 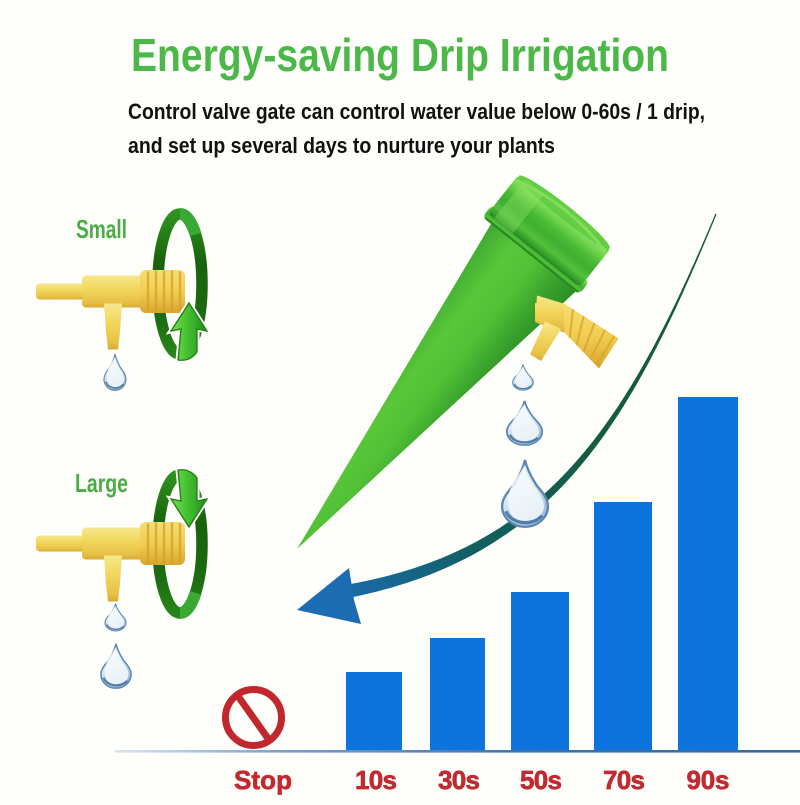 What do you see at coordinates (708, 780) in the screenshot?
I see `svg-text: 90s` at bounding box center [708, 780].